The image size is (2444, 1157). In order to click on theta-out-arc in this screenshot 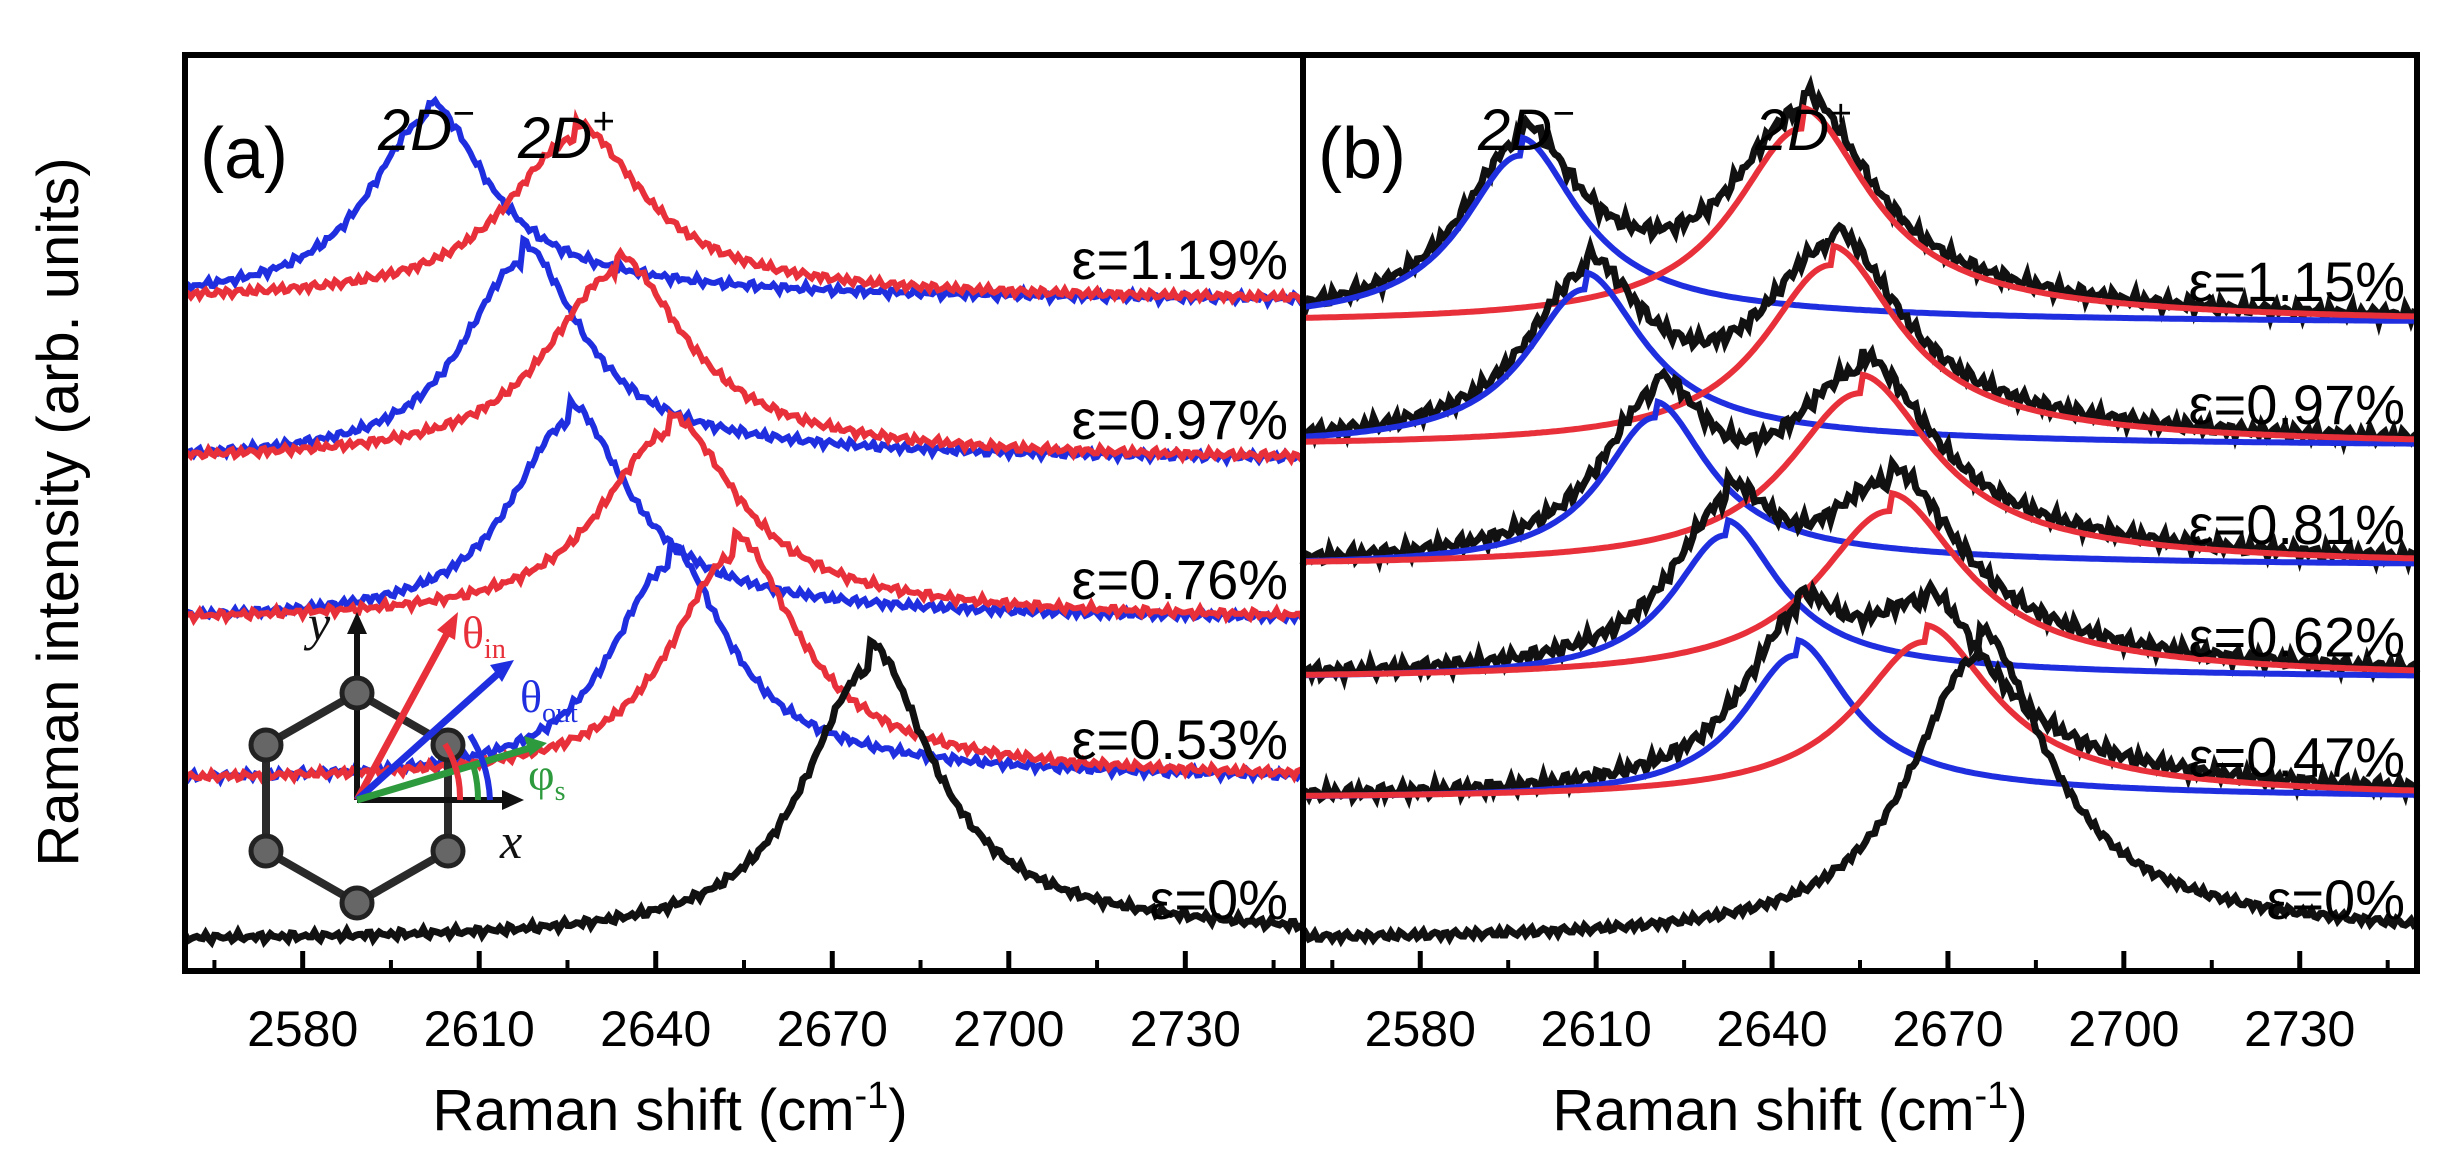, I will do `click(480, 767)`.